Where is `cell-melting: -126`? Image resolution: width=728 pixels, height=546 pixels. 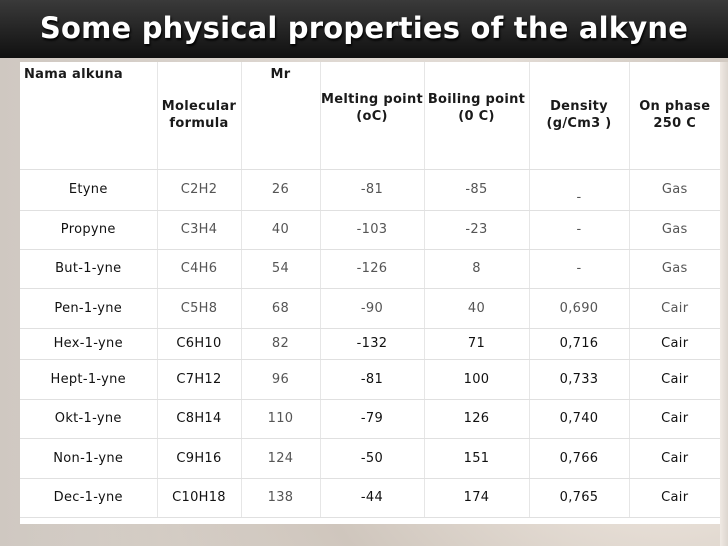 cell-melting: -126 is located at coordinates (372, 269).